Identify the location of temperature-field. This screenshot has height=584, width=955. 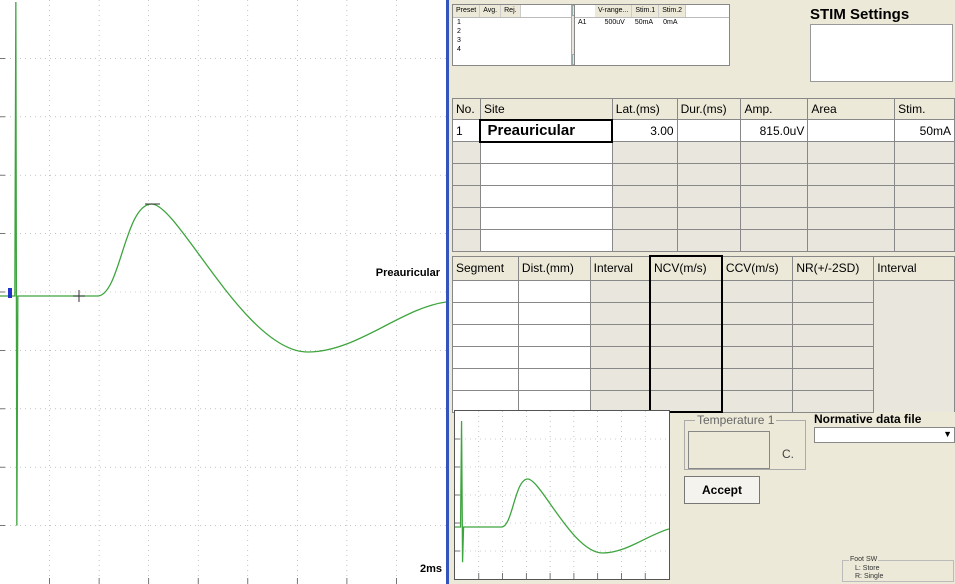
(729, 450).